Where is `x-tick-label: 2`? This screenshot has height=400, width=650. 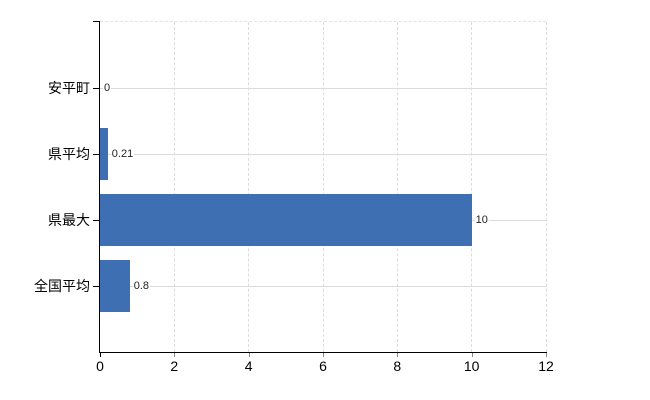
x-tick-label: 2 is located at coordinates (174, 366).